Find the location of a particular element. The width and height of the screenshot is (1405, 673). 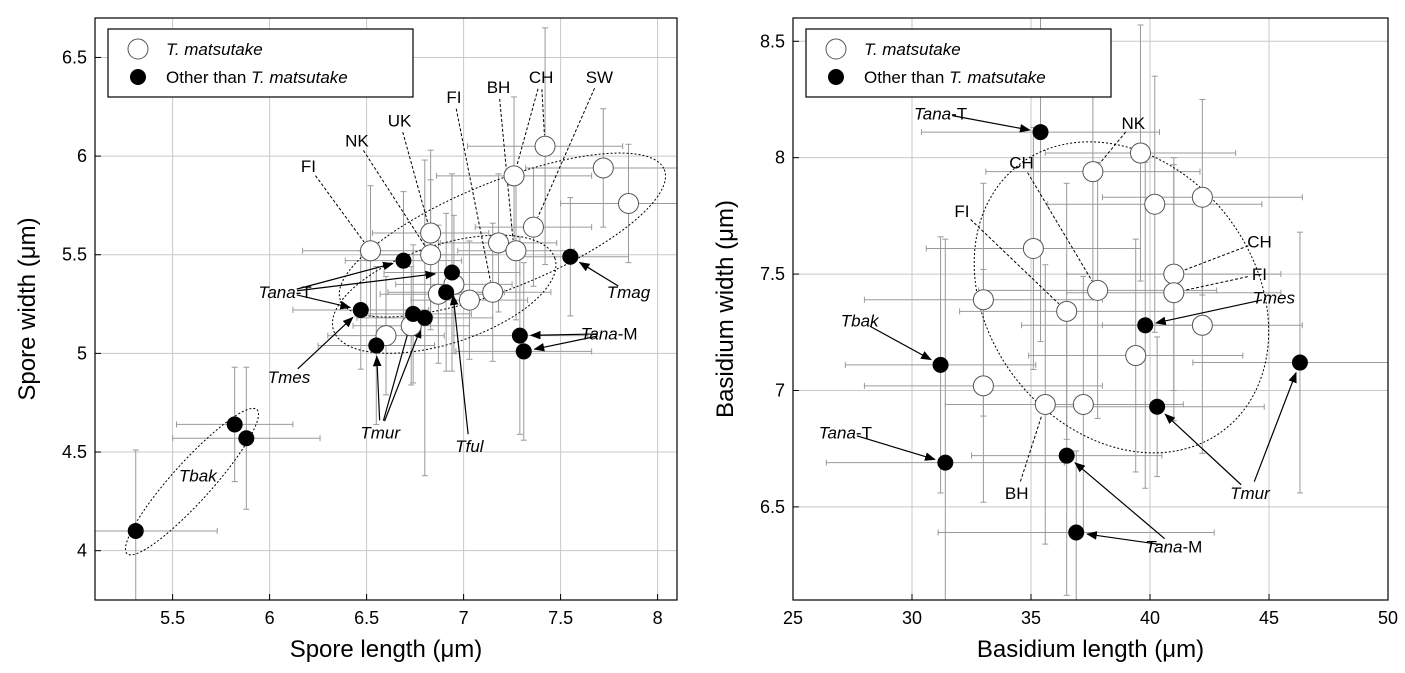

annotation-label: Tmag is located at coordinates (629, 292).